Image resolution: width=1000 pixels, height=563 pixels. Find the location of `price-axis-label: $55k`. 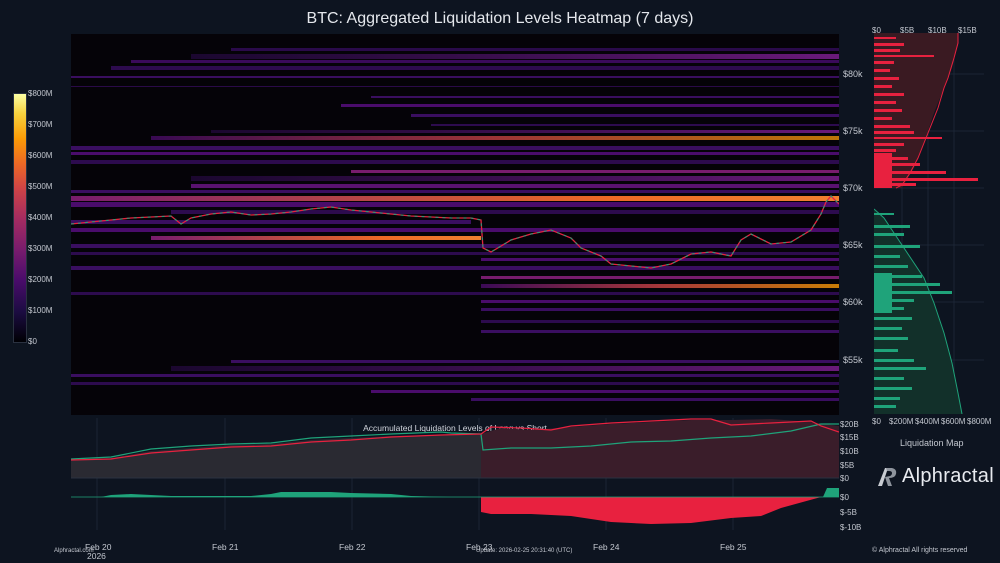

price-axis-label: $55k is located at coordinates (853, 360).